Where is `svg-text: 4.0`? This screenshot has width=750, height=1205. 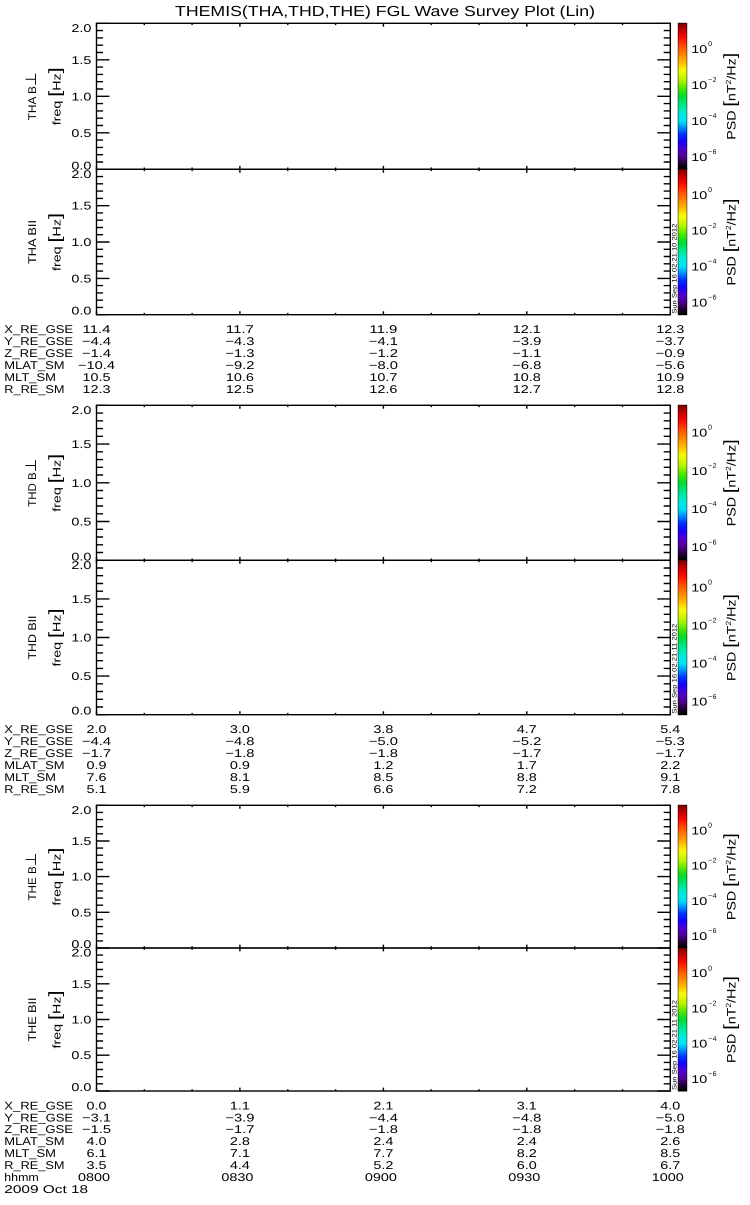
svg-text: 4.0 is located at coordinates (97, 1142).